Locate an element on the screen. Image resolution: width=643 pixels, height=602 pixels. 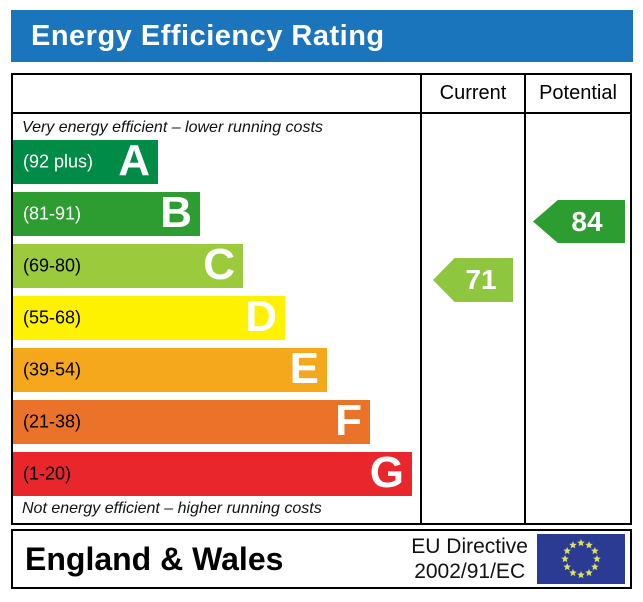
band-letter: G is located at coordinates (386, 473).